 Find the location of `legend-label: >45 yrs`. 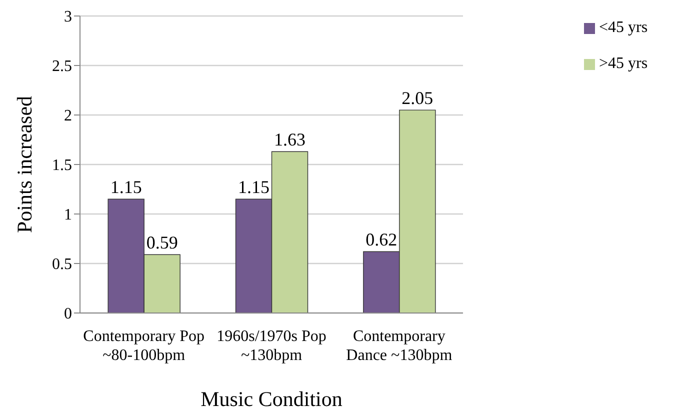

legend-label: >45 yrs is located at coordinates (623, 63).